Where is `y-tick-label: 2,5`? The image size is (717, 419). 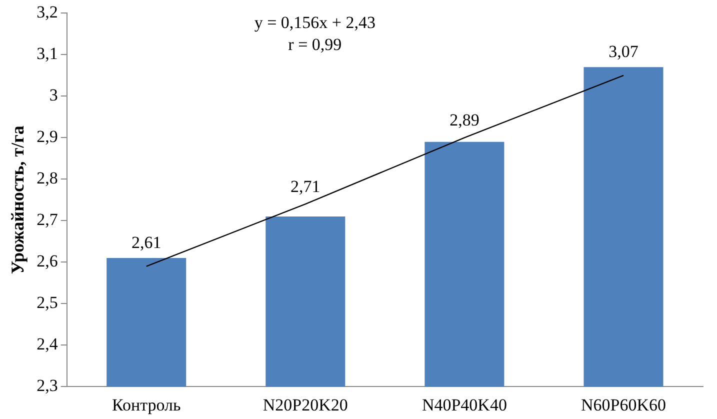 y-tick-label: 2,5 is located at coordinates (47, 302).